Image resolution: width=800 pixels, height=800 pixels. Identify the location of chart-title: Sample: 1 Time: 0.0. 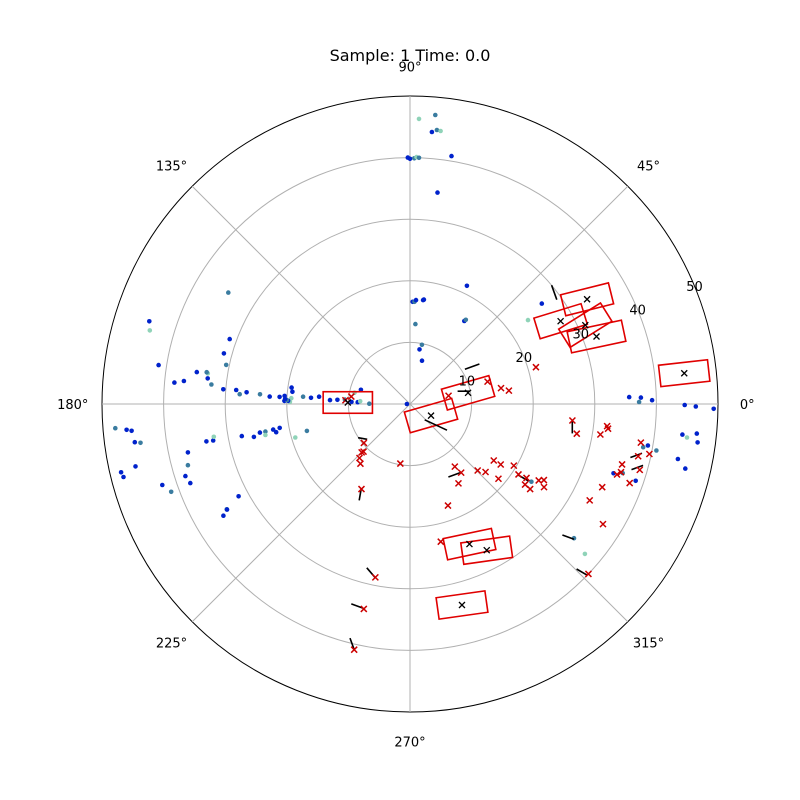
(410, 55).